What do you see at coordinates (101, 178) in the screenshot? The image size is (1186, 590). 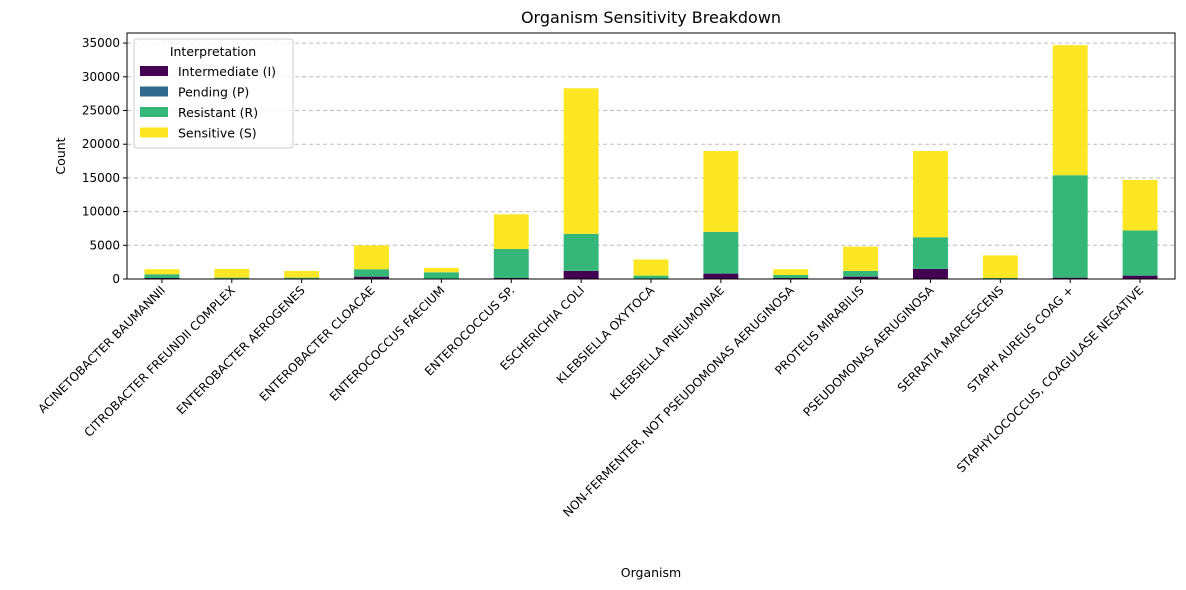 I see `y-tick-label: 15000` at bounding box center [101, 178].